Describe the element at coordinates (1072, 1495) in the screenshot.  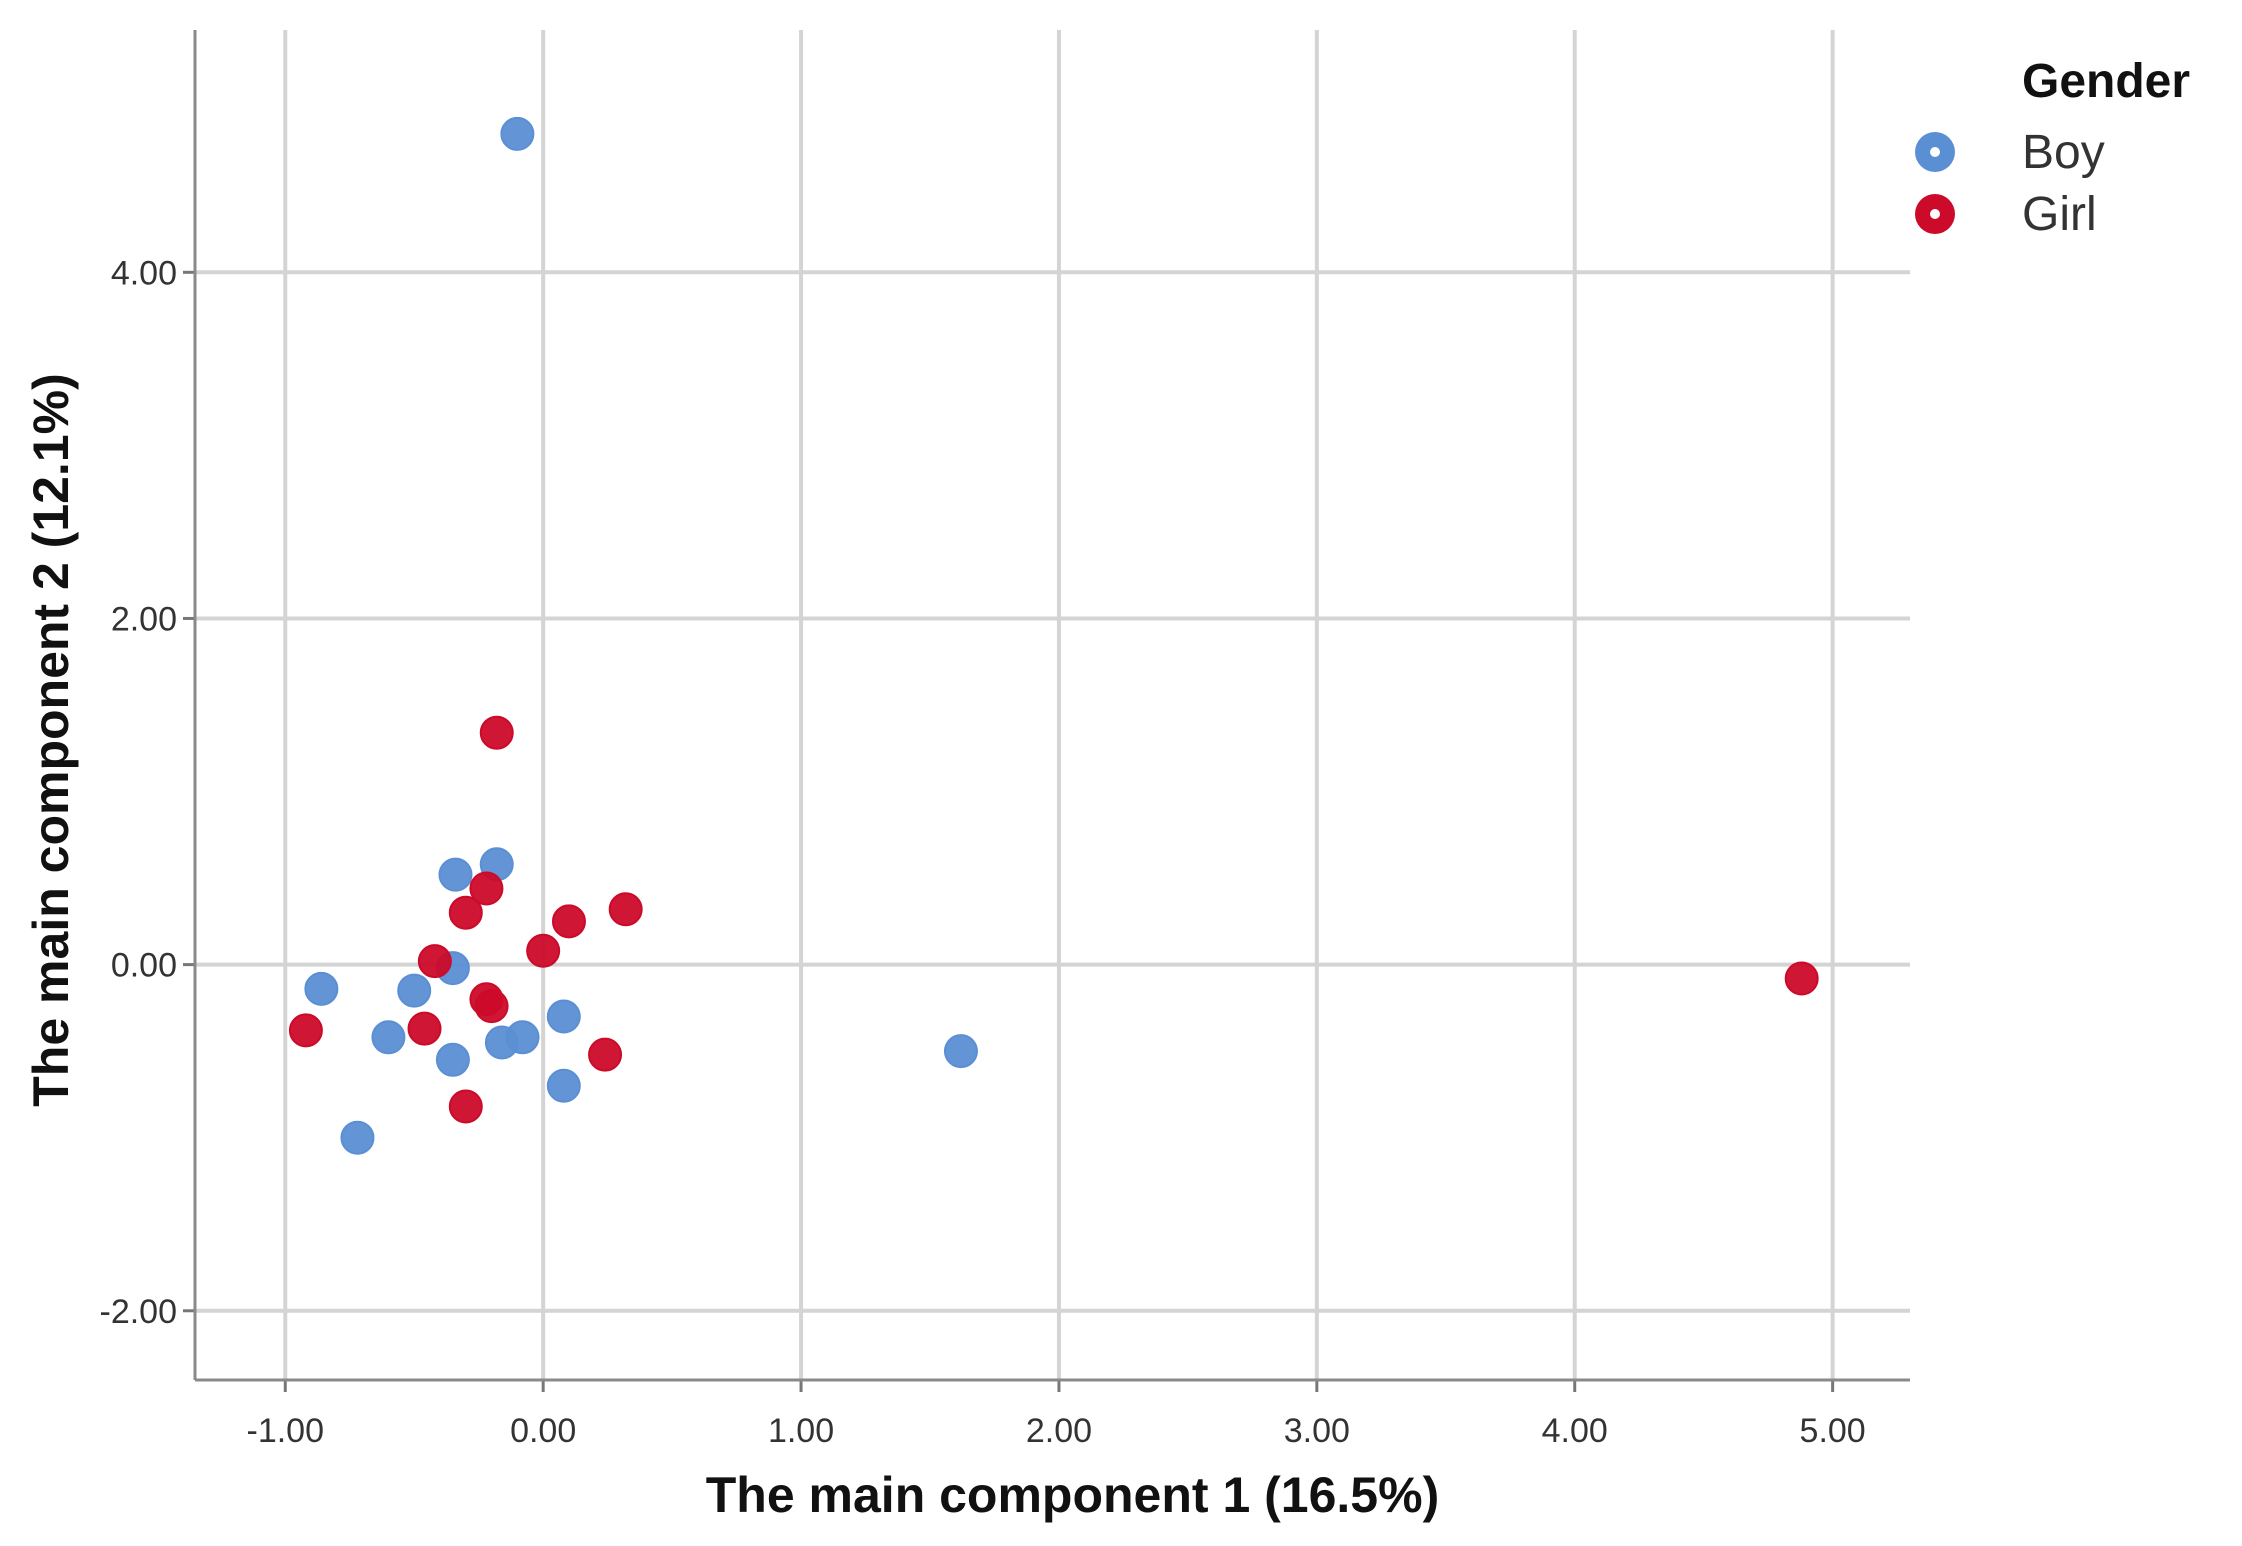
I see `x-axis-title: The main component 1 (16.5%)` at that location.